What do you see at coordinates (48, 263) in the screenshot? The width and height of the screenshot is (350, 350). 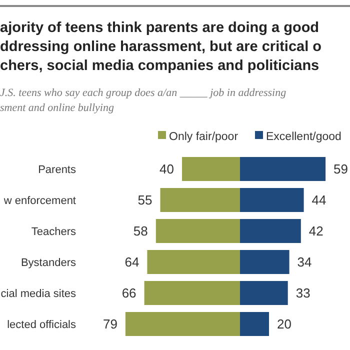 I see `y-tick-label: Bystanders` at bounding box center [48, 263].